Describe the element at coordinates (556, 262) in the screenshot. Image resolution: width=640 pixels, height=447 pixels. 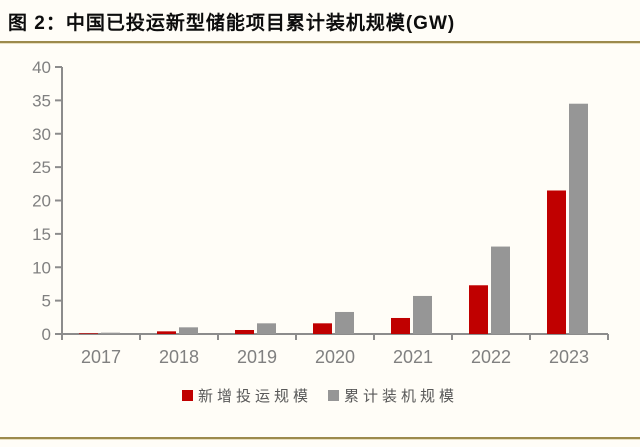
I see `bar-新增投运规模-2023` at that location.